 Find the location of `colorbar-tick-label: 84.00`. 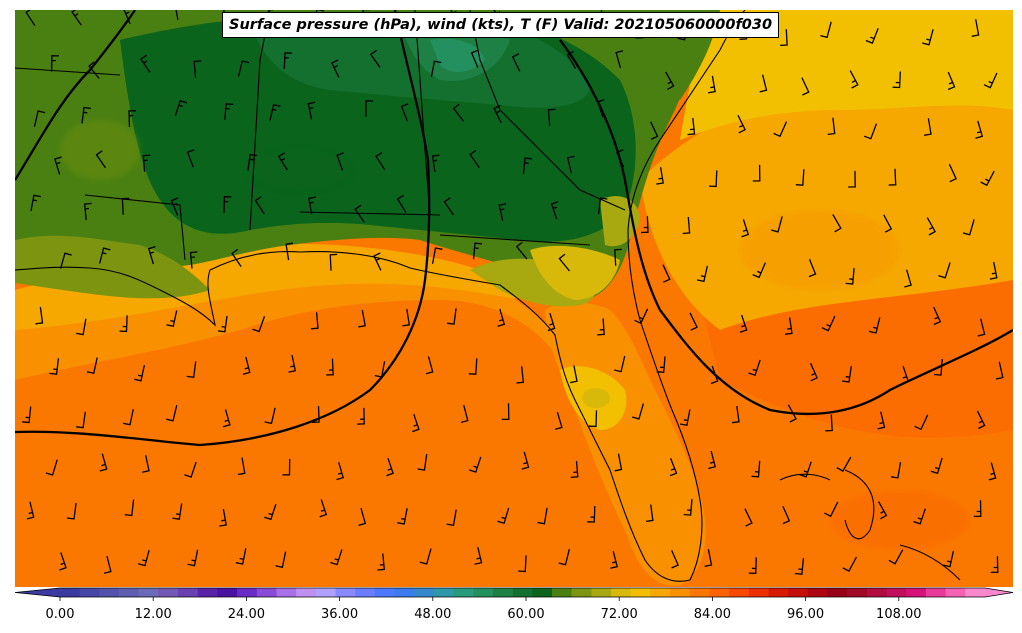

colorbar-tick-label: 84.00 is located at coordinates (712, 614).